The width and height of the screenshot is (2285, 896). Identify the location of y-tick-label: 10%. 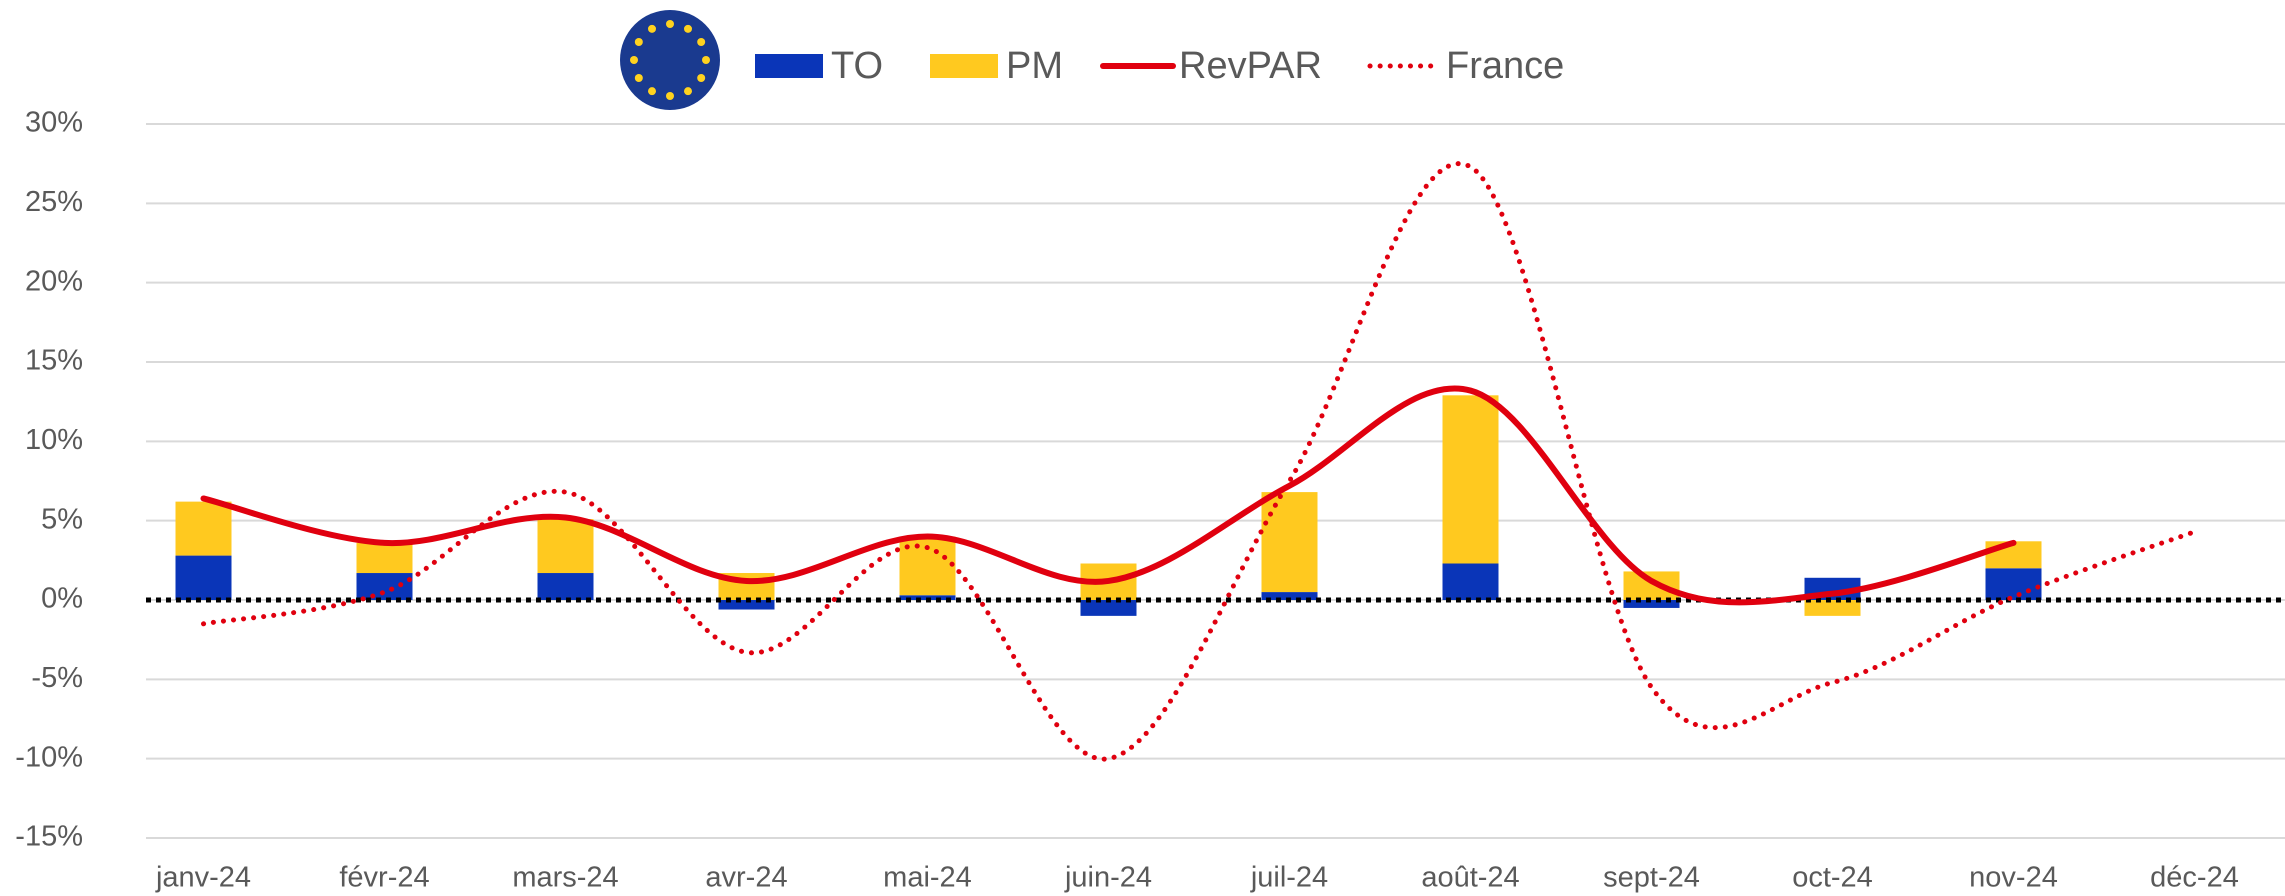
(54, 440).